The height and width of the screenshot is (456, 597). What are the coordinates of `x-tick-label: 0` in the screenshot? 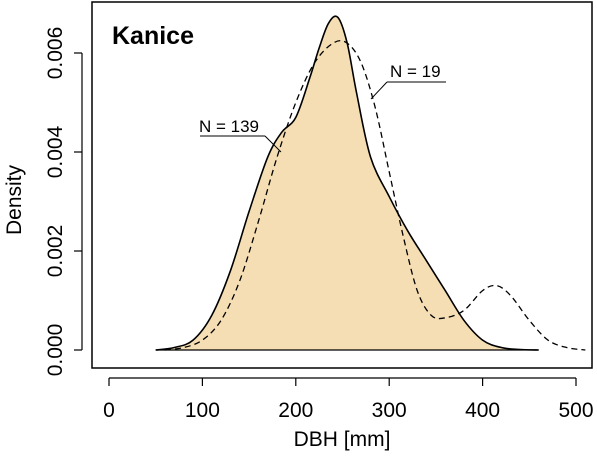 It's located at (109, 410).